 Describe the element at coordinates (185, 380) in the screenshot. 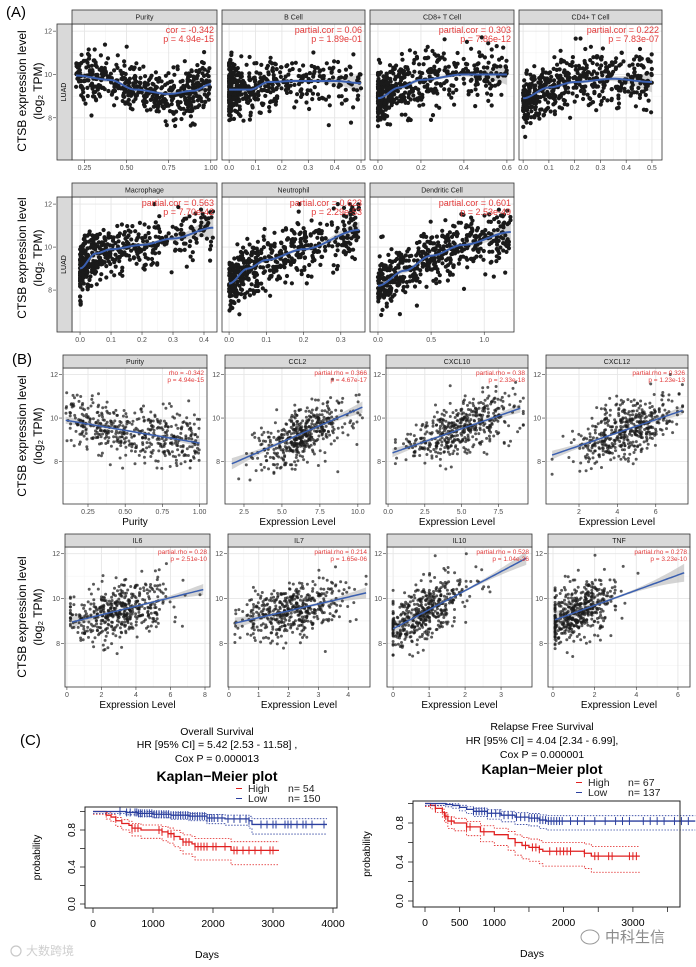

I see `p-value: p = 4.94e-15` at that location.